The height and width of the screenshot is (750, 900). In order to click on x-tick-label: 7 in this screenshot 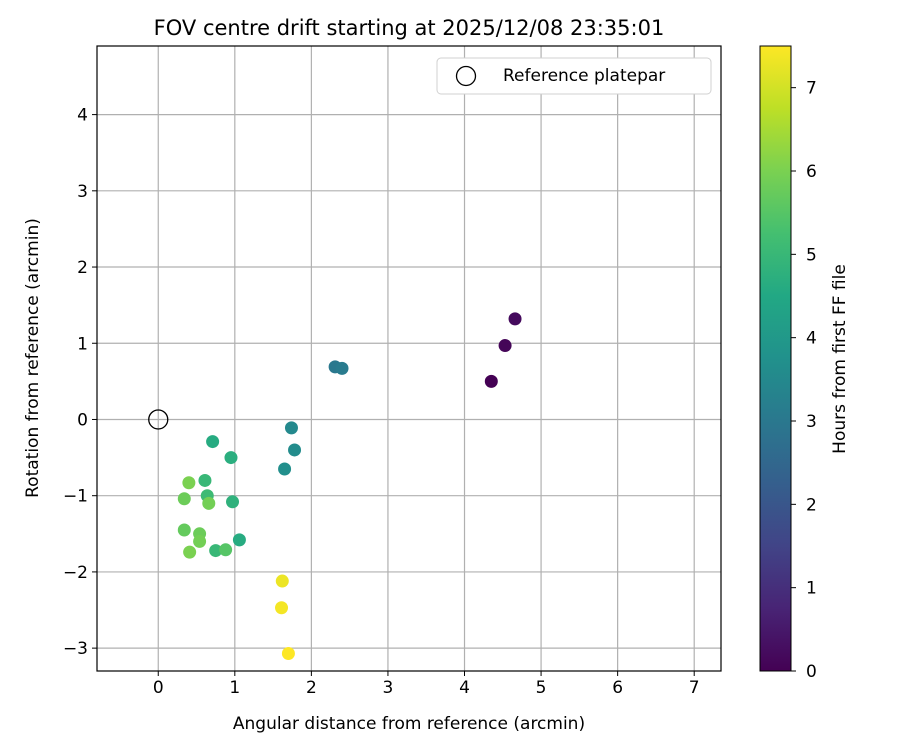, I will do `click(694, 688)`.